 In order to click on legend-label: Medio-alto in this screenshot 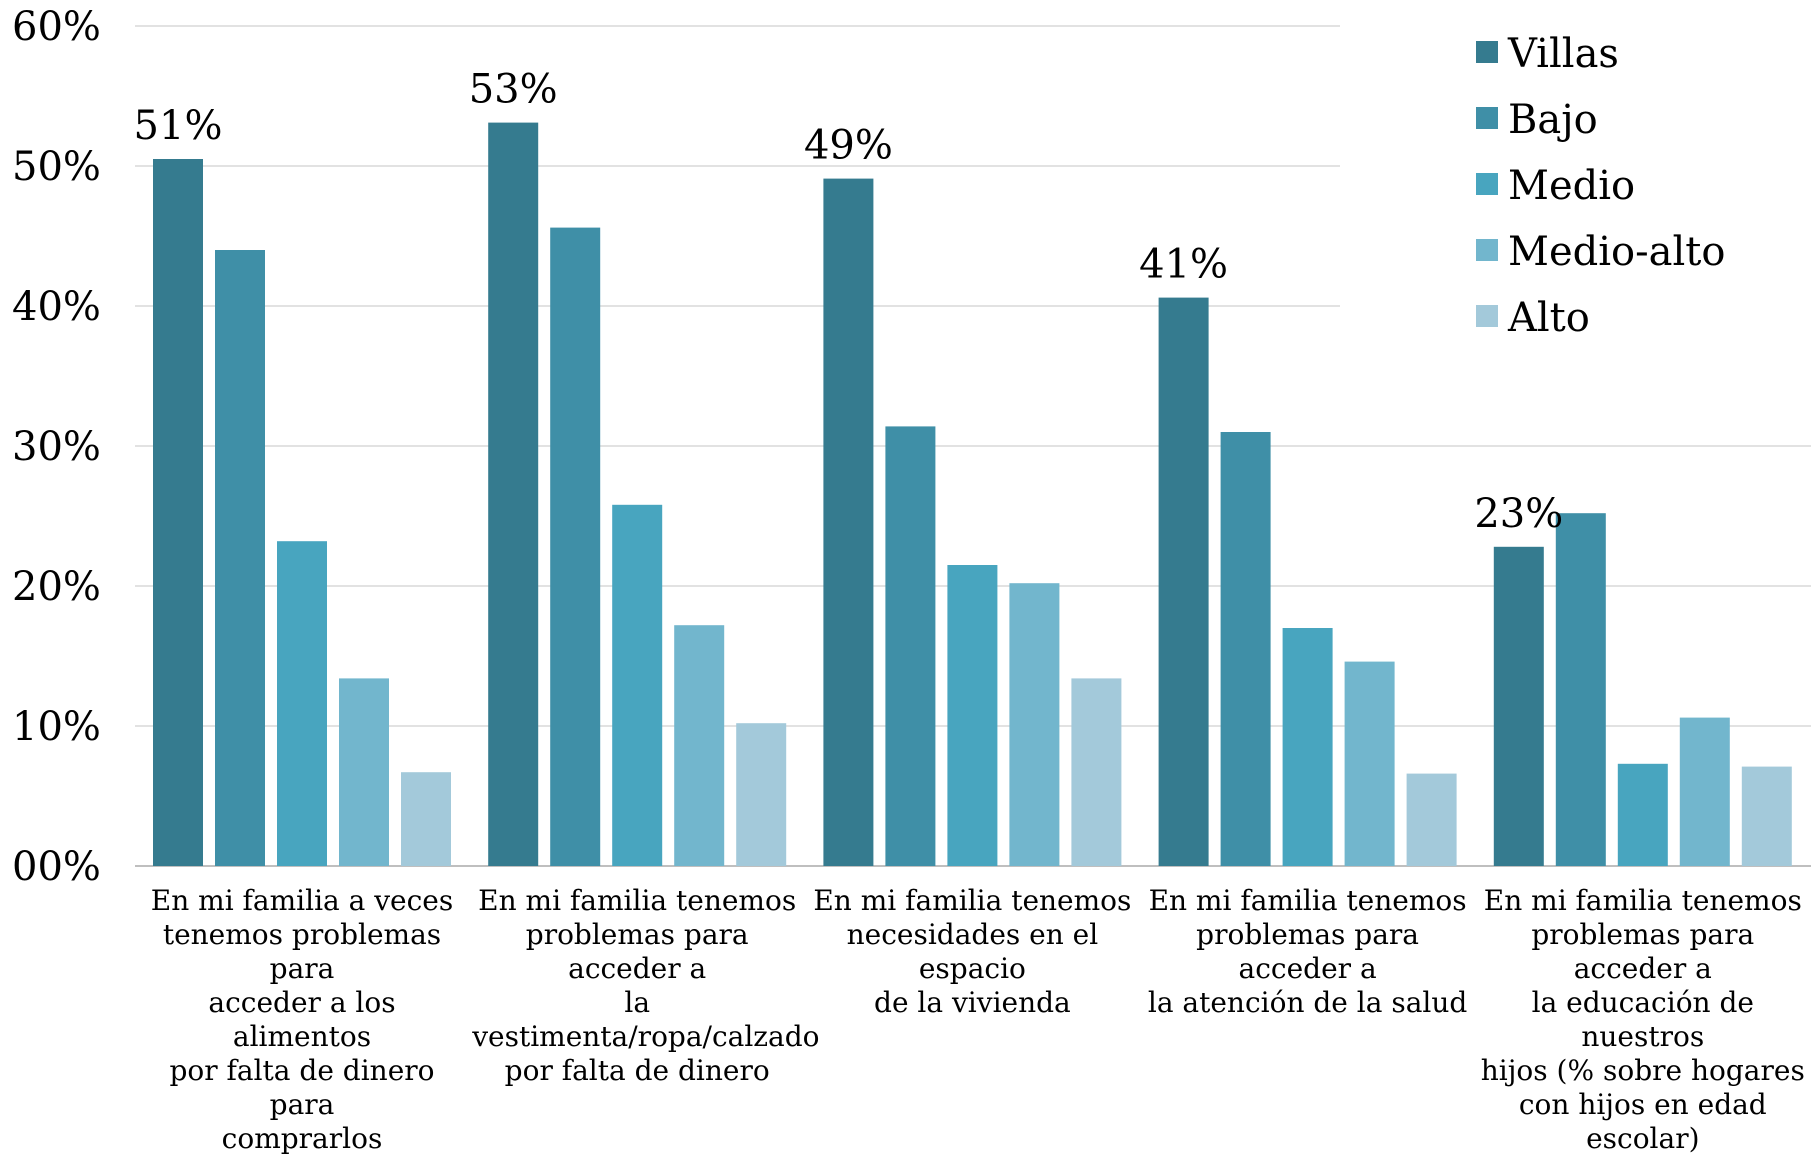, I will do `click(1616, 252)`.